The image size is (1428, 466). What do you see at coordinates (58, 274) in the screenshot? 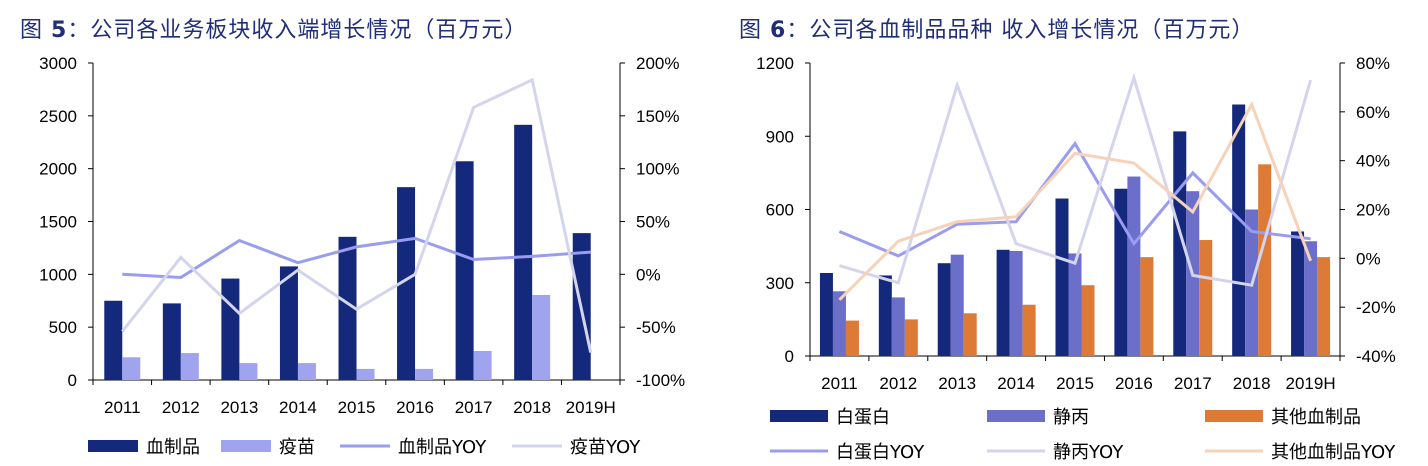
I see `y-left-tick-label: 1000` at bounding box center [58, 274].